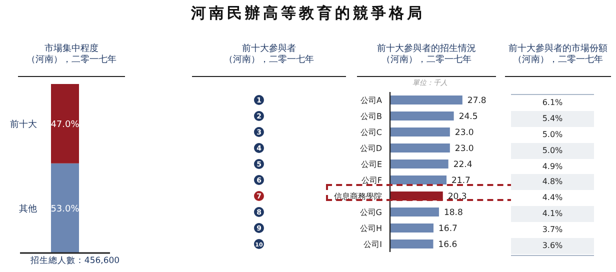 The width and height of the screenshot is (616, 272). Describe the element at coordinates (552, 246) in the screenshot. I see `data-label: 3.6%` at that location.